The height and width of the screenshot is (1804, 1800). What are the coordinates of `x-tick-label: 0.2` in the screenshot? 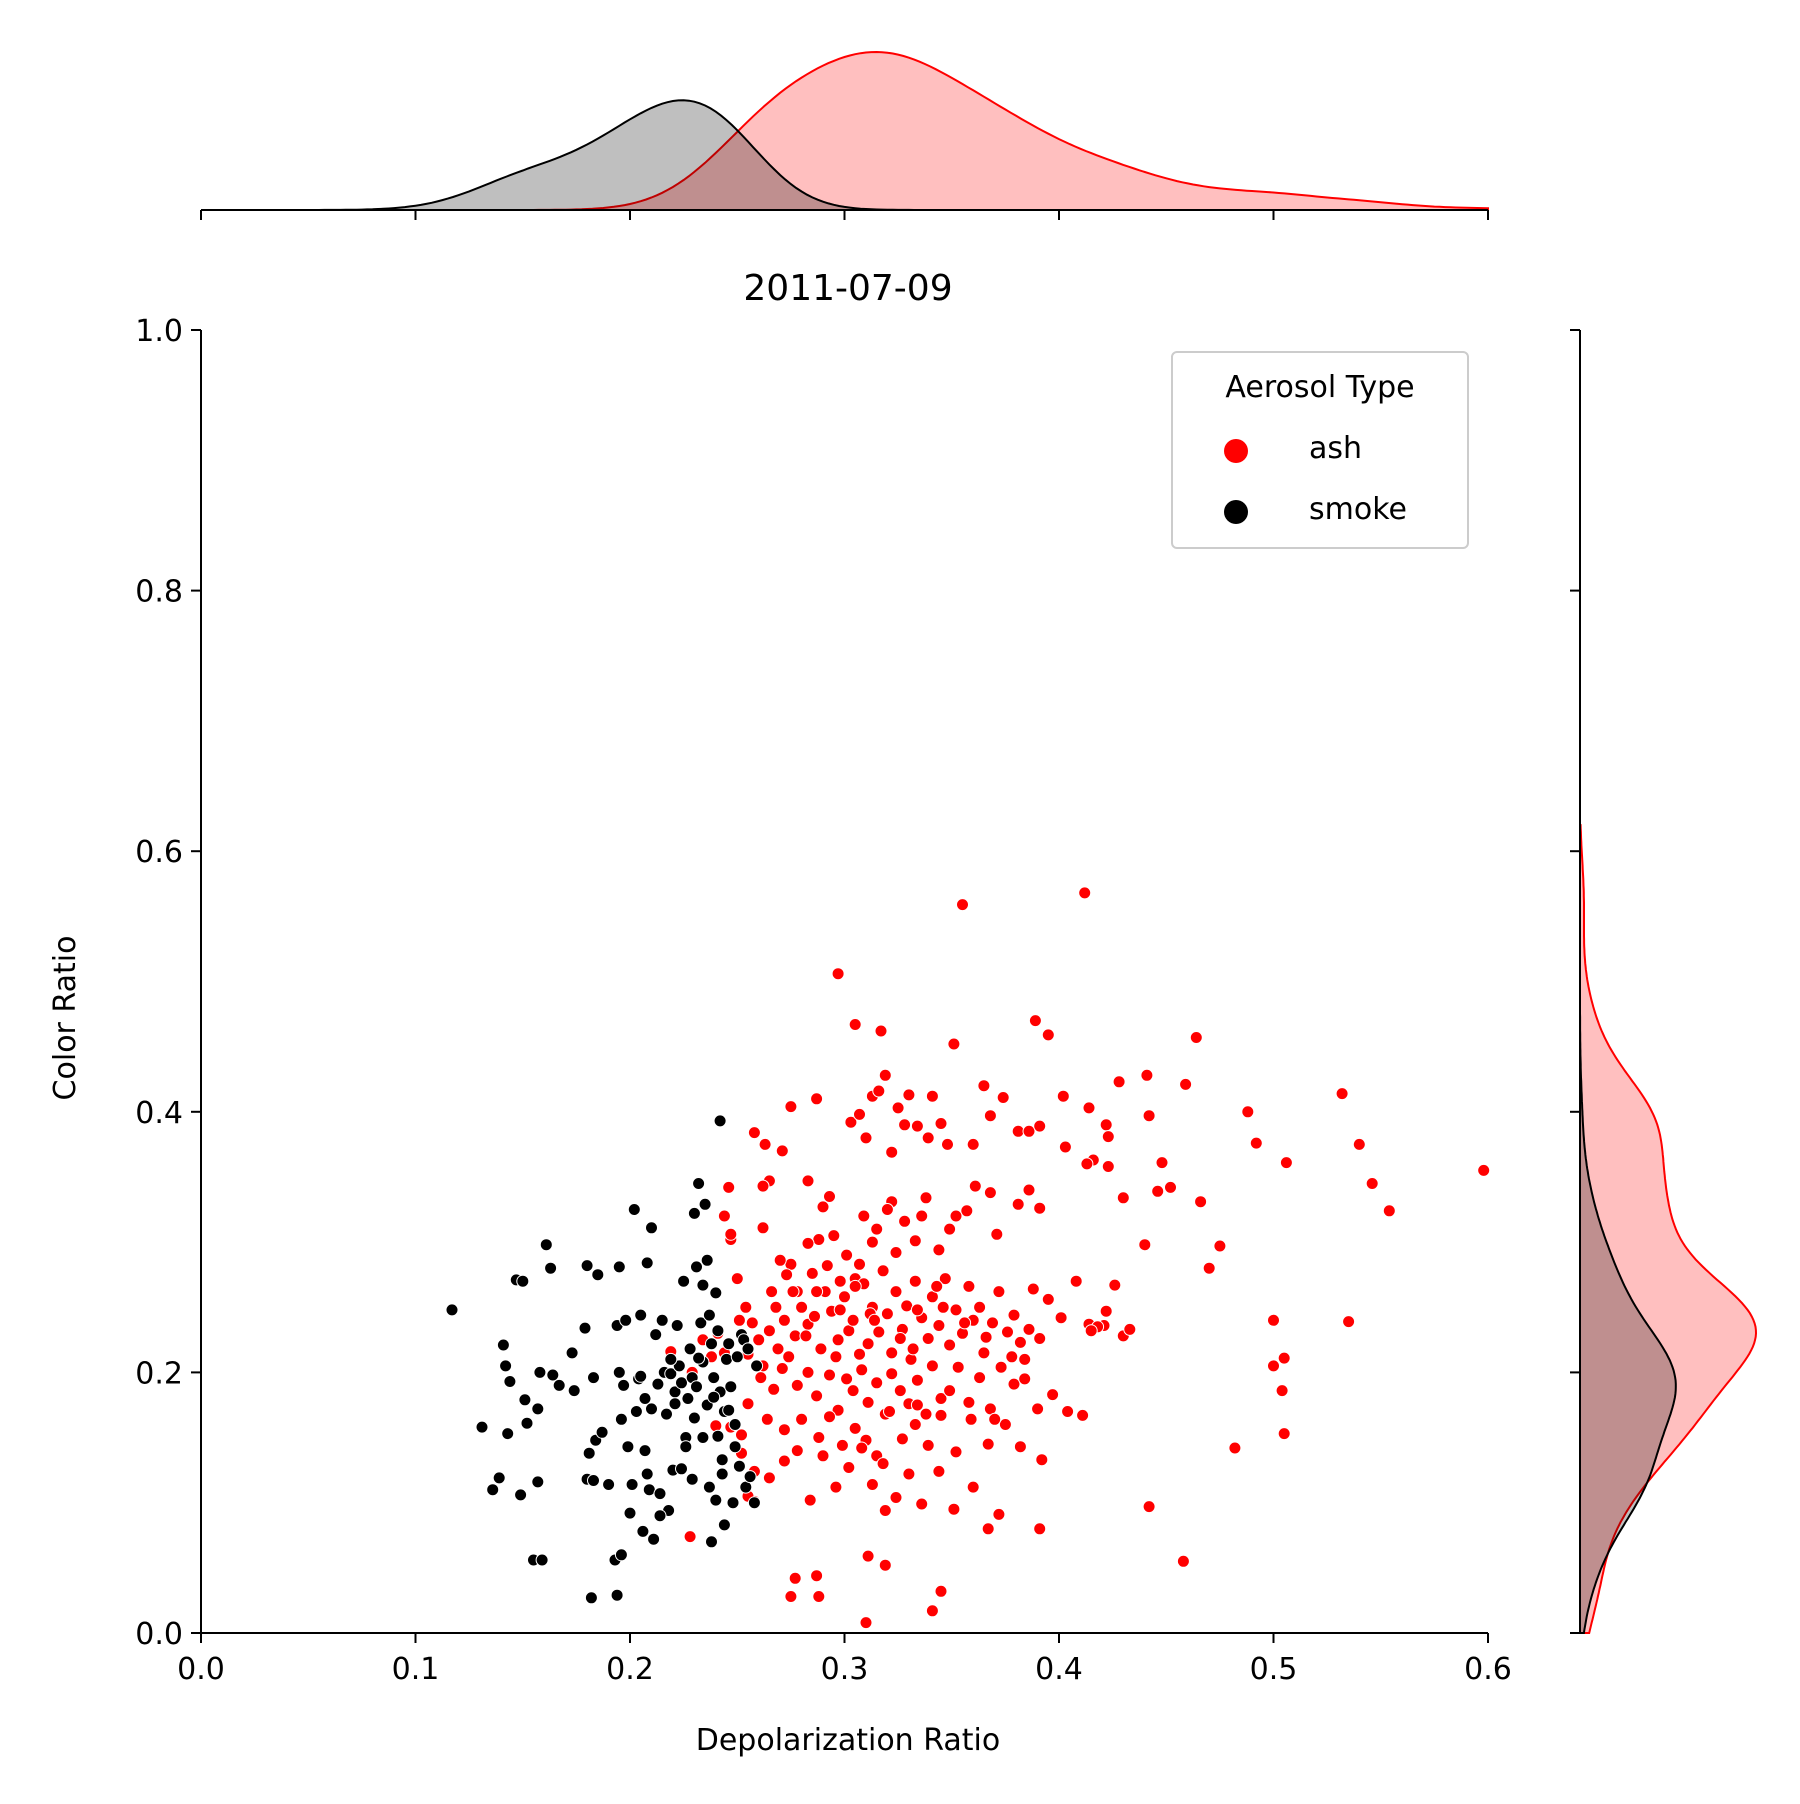 It's located at (630, 1669).